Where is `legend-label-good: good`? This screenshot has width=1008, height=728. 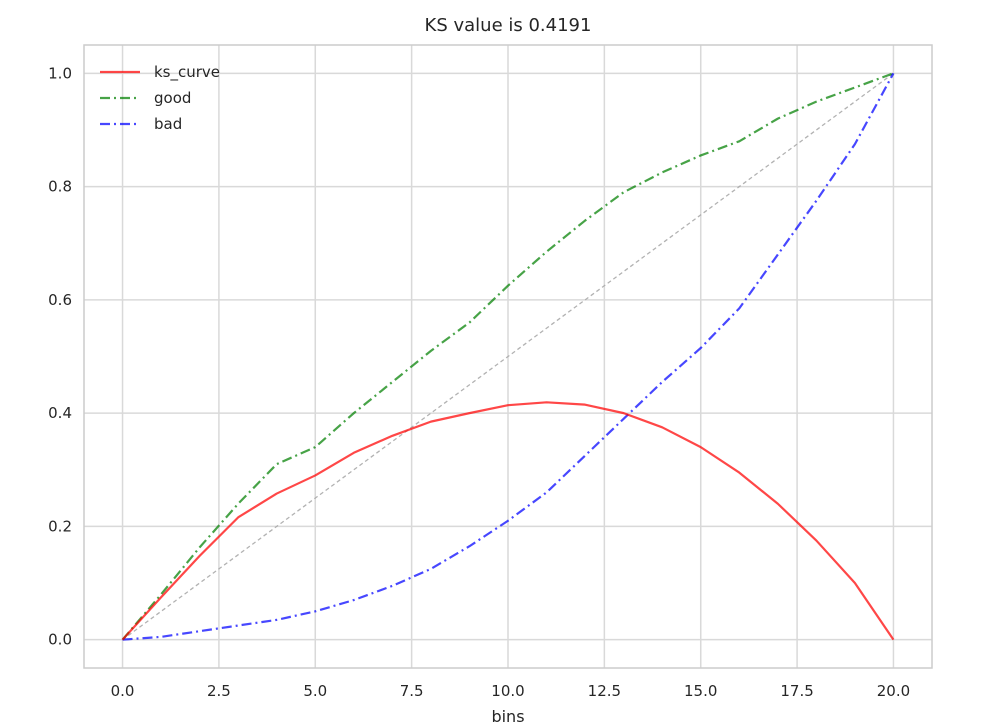 legend-label-good: good is located at coordinates (172, 98).